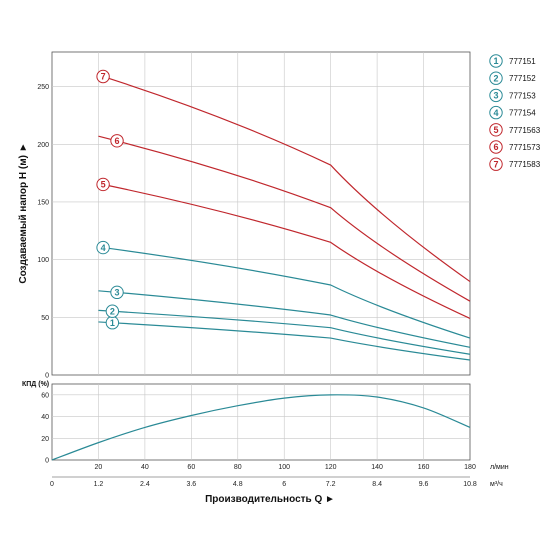 The image size is (560, 560). Describe the element at coordinates (43, 260) in the screenshot. I see `head-y-tick: 100` at that location.